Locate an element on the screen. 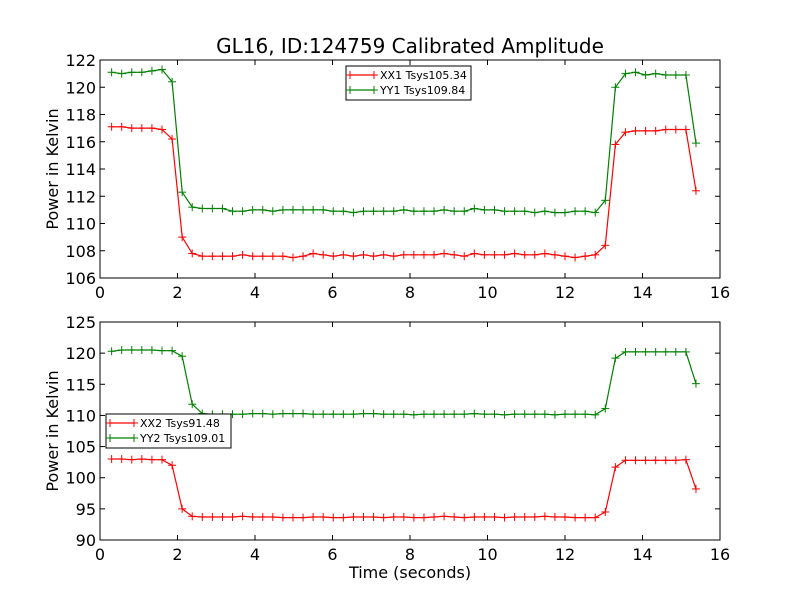 The height and width of the screenshot is (600, 800). legend-entry: YY1 Tsys109.84 is located at coordinates (405, 90).